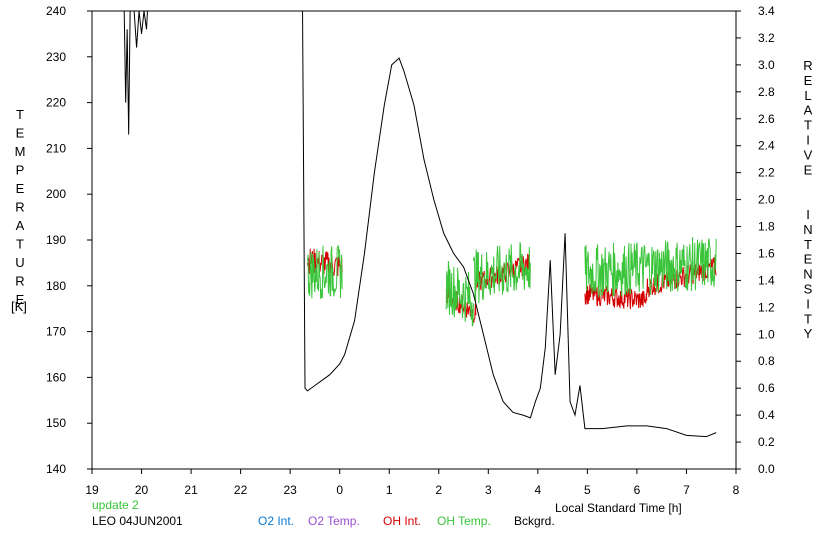  Describe the element at coordinates (618, 508) in the screenshot. I see `x-axis-label: Local Standard Time [h]` at that location.